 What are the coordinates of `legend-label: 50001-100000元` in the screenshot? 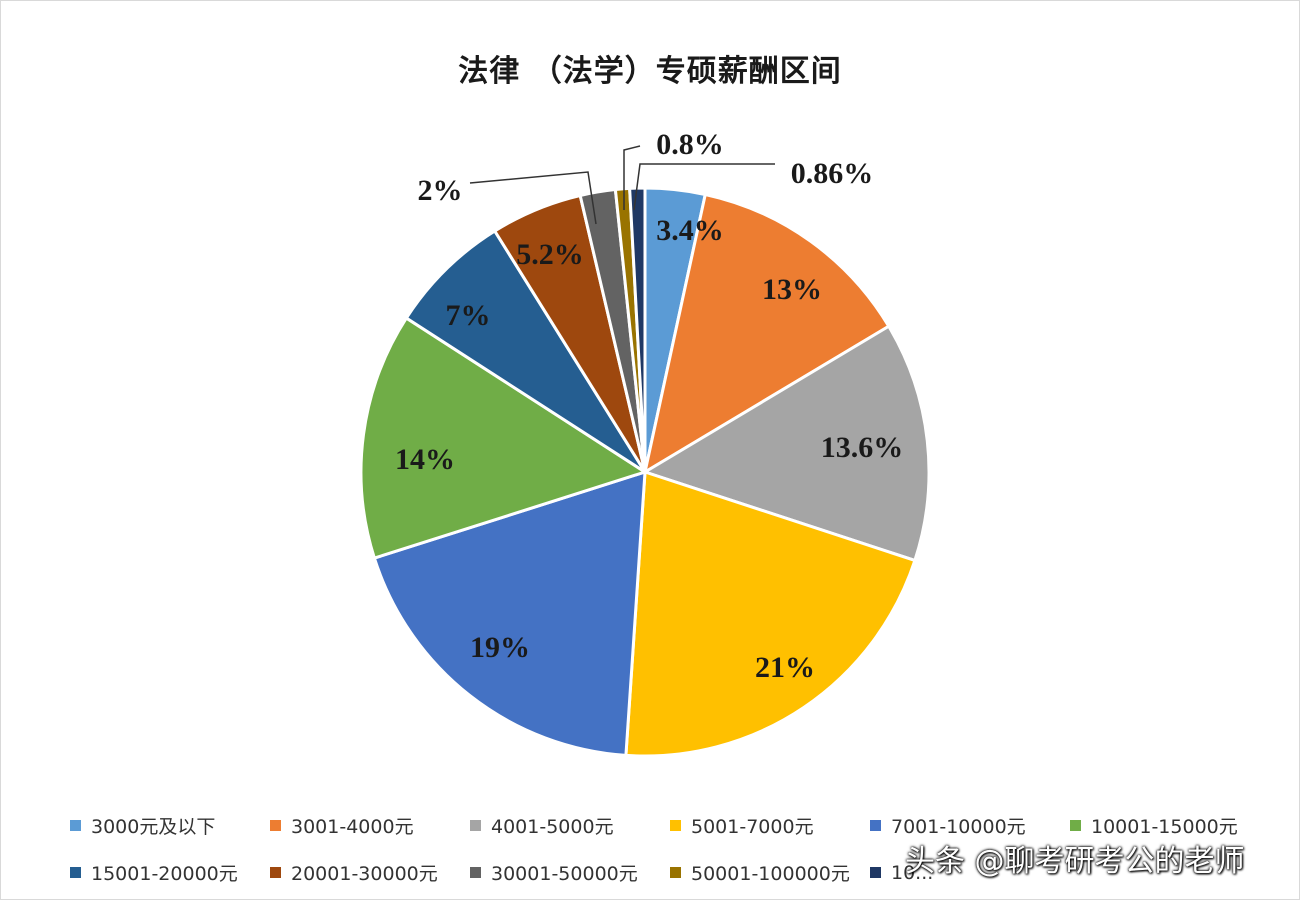 It's located at (770, 874).